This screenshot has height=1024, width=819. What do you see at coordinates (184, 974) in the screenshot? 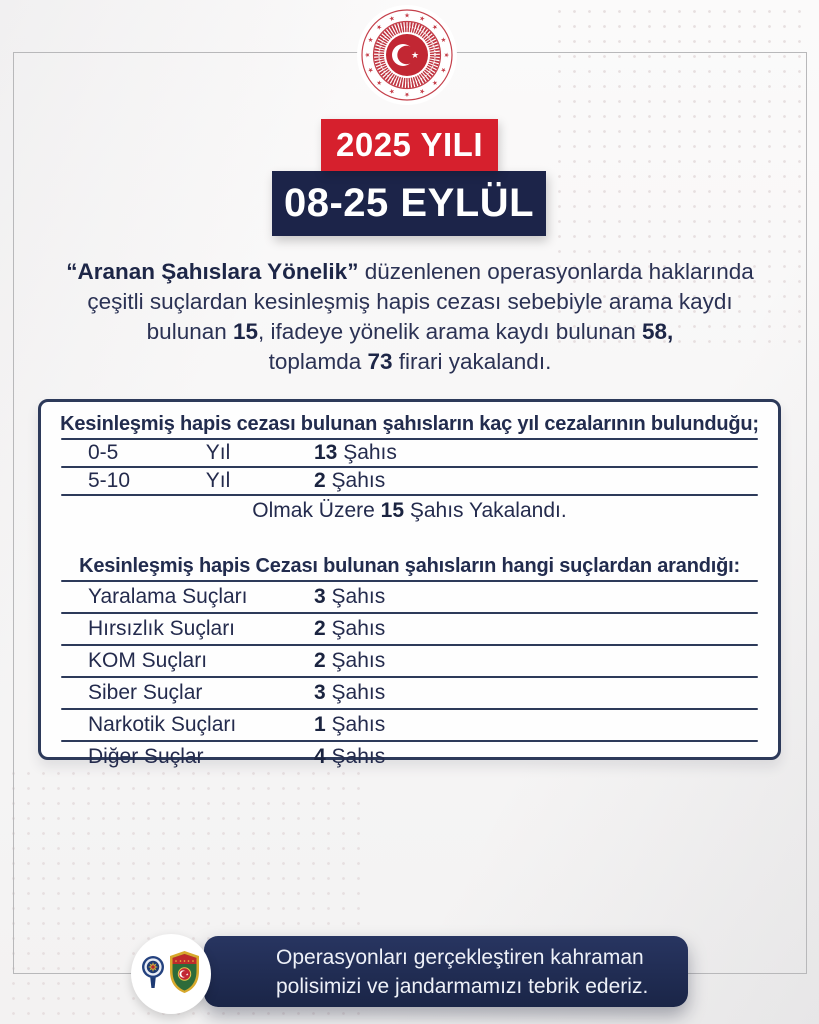
I see `jandarma-emblem-icon: ★` at bounding box center [184, 974].